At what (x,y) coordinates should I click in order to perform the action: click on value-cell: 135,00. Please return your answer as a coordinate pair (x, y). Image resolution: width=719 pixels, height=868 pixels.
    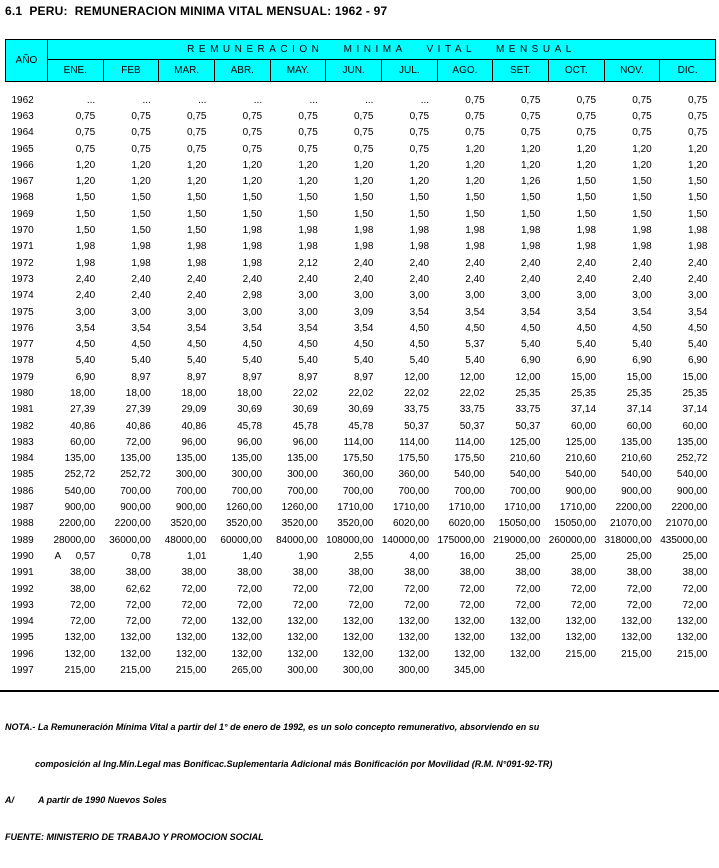
    Looking at the image, I should click on (688, 442).